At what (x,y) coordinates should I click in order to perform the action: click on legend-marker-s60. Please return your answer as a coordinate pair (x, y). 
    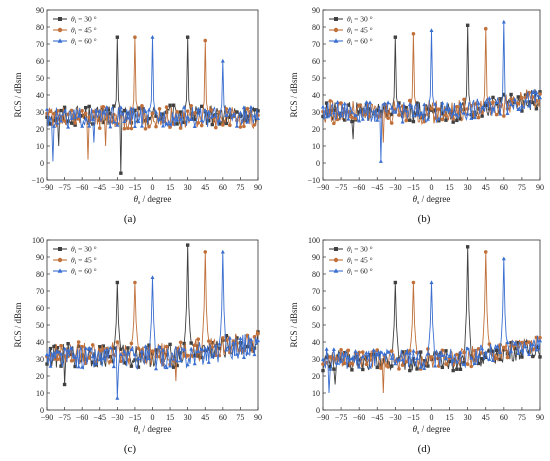
    Looking at the image, I should click on (60, 40).